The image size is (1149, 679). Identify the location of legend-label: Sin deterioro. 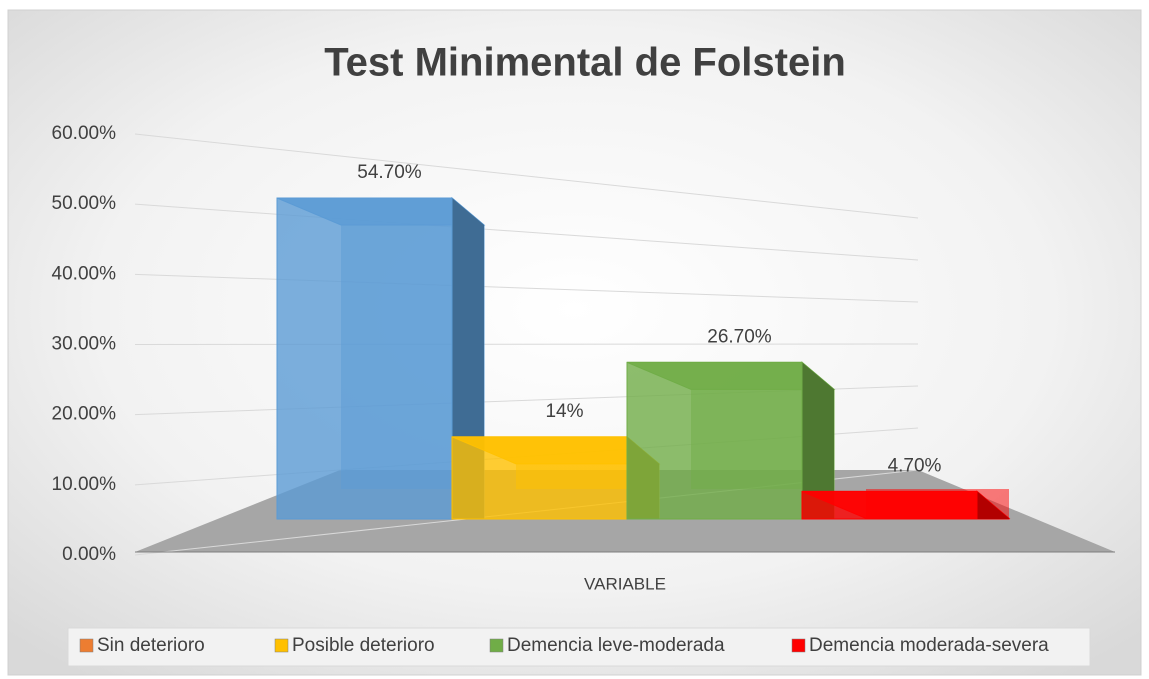
(151, 645).